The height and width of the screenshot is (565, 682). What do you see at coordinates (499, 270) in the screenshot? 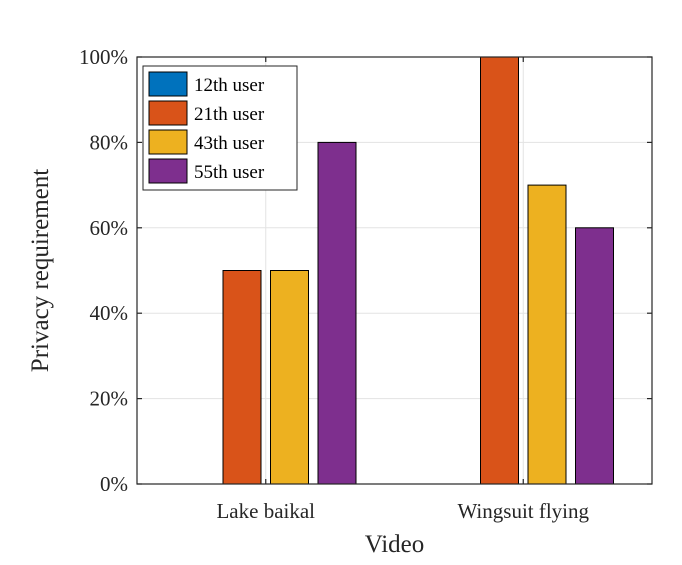
I see `bar-21th-user-wingsuit-flying` at bounding box center [499, 270].